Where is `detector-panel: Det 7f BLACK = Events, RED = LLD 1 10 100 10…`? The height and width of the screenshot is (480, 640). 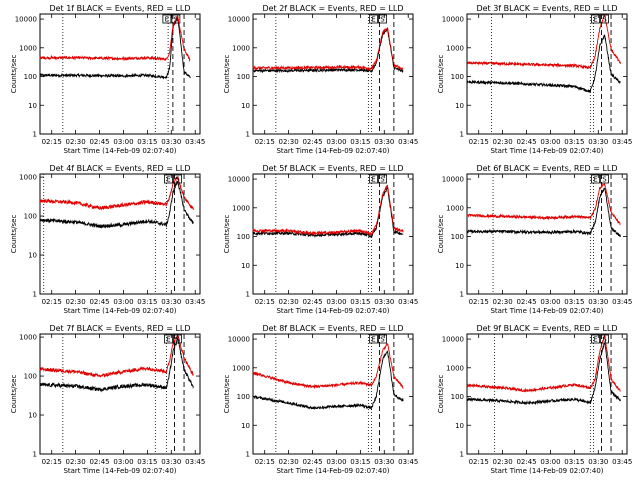 detector-panel: Det 7f BLACK = Events, RED = LLD 1 10 100 10… is located at coordinates (107, 399).